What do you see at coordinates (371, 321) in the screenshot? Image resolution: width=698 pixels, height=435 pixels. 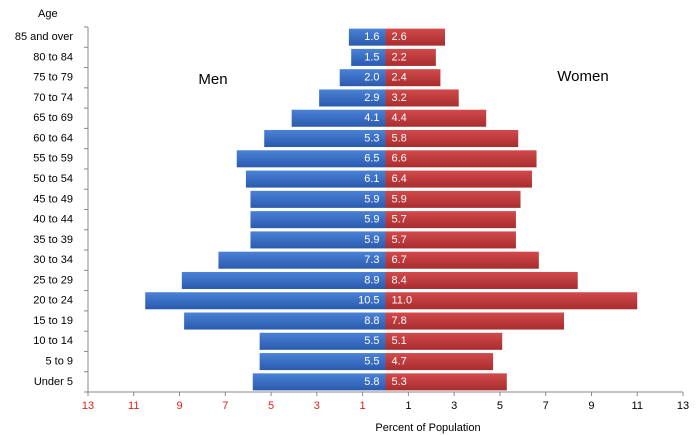 I see `value-label: 8.8` at bounding box center [371, 321].